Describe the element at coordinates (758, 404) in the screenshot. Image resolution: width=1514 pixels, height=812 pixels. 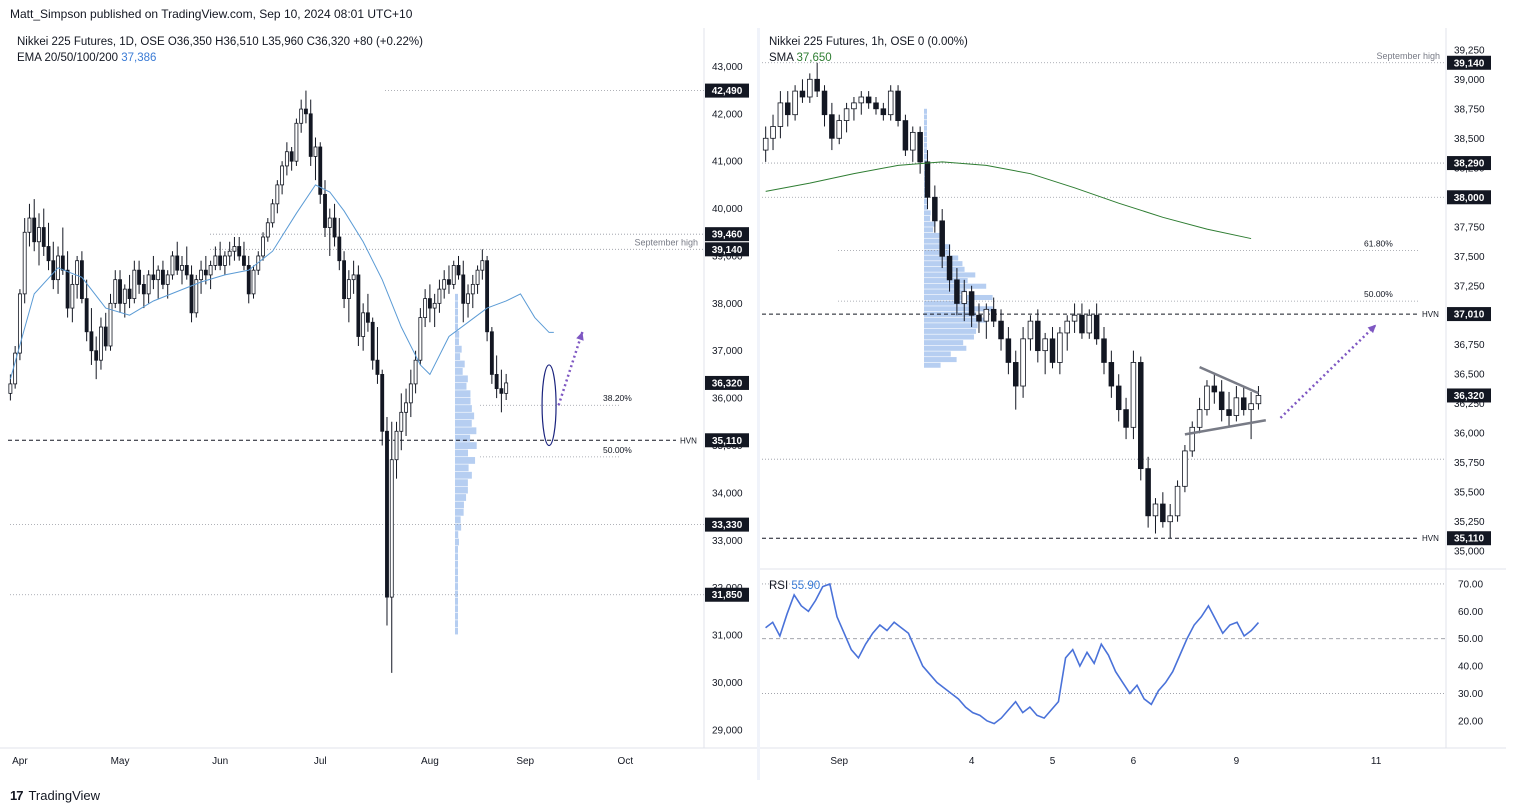
I see `pane-divider` at that location.